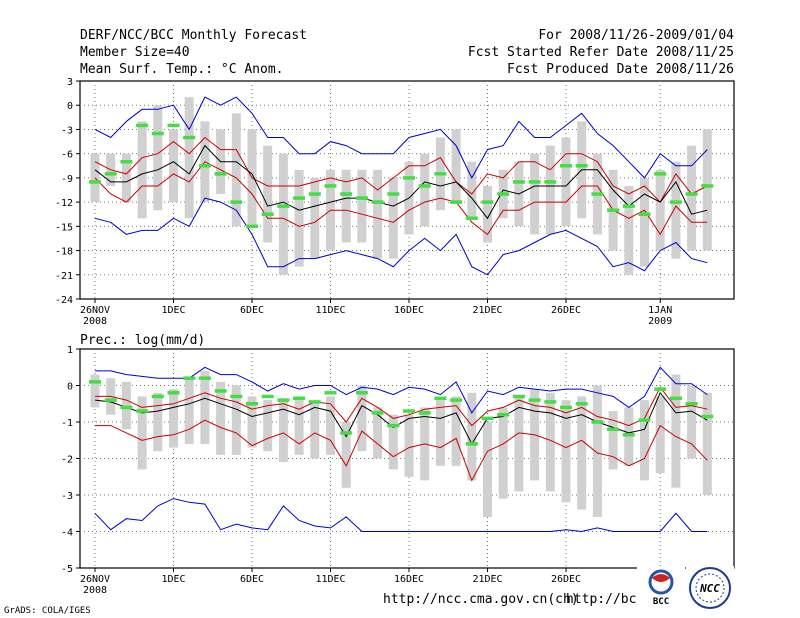 This screenshot has width=800, height=618. Describe the element at coordinates (481, 599) in the screenshot. I see `ncc-url: http://ncc.cma.gov.cn(ch)` at that location.